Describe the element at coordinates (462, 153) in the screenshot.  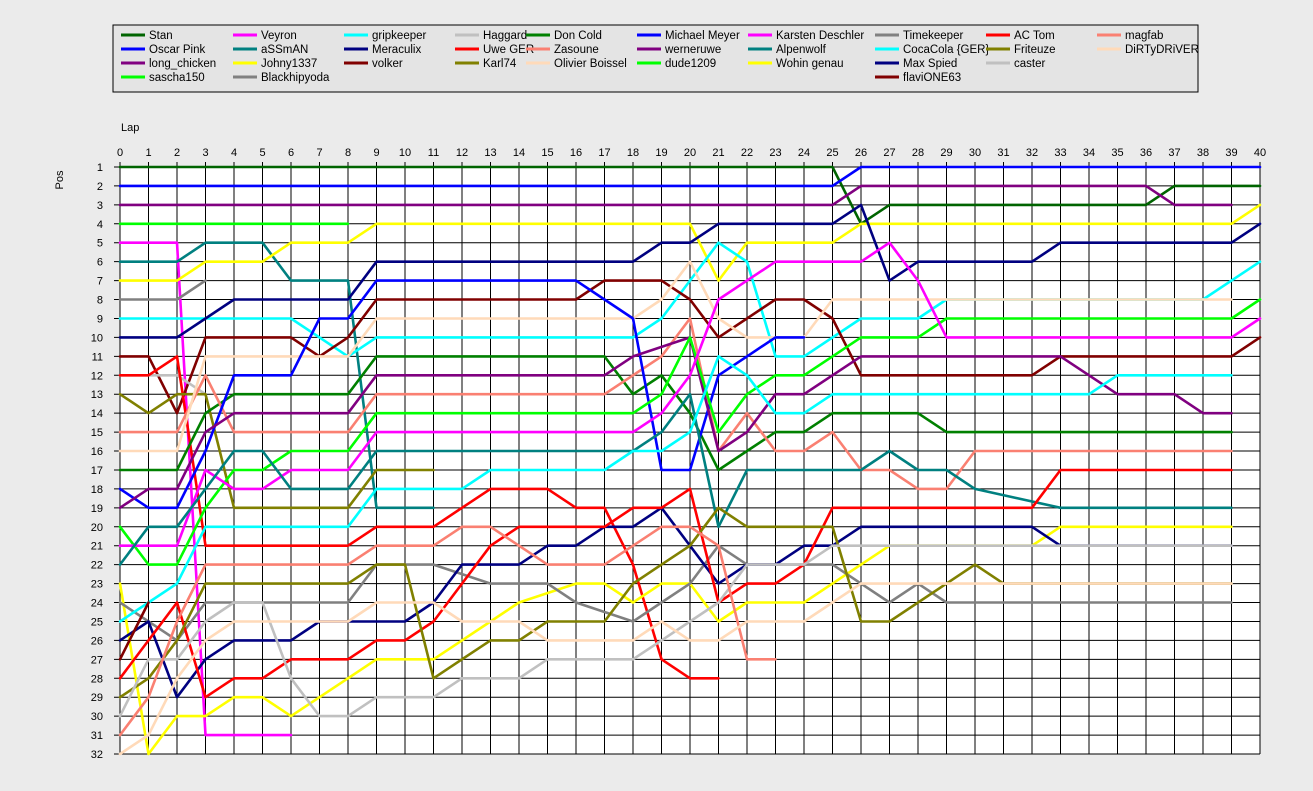
I see `x-tick-label: 12` at that location.